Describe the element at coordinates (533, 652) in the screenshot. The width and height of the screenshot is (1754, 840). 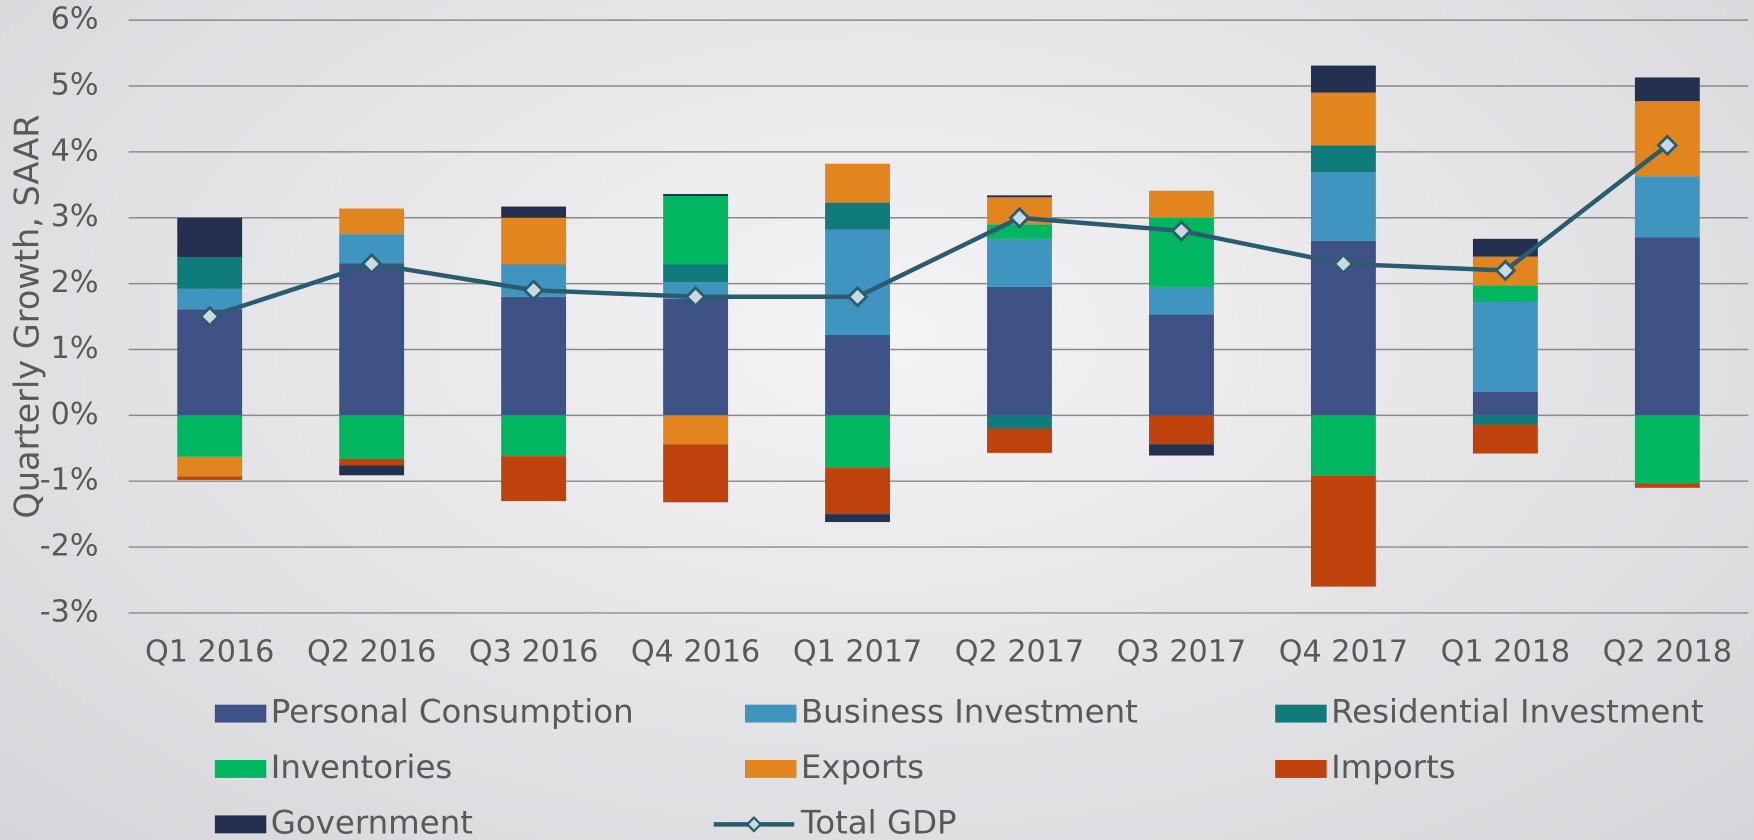
I see `x-tick-label: Q3 2016` at that location.